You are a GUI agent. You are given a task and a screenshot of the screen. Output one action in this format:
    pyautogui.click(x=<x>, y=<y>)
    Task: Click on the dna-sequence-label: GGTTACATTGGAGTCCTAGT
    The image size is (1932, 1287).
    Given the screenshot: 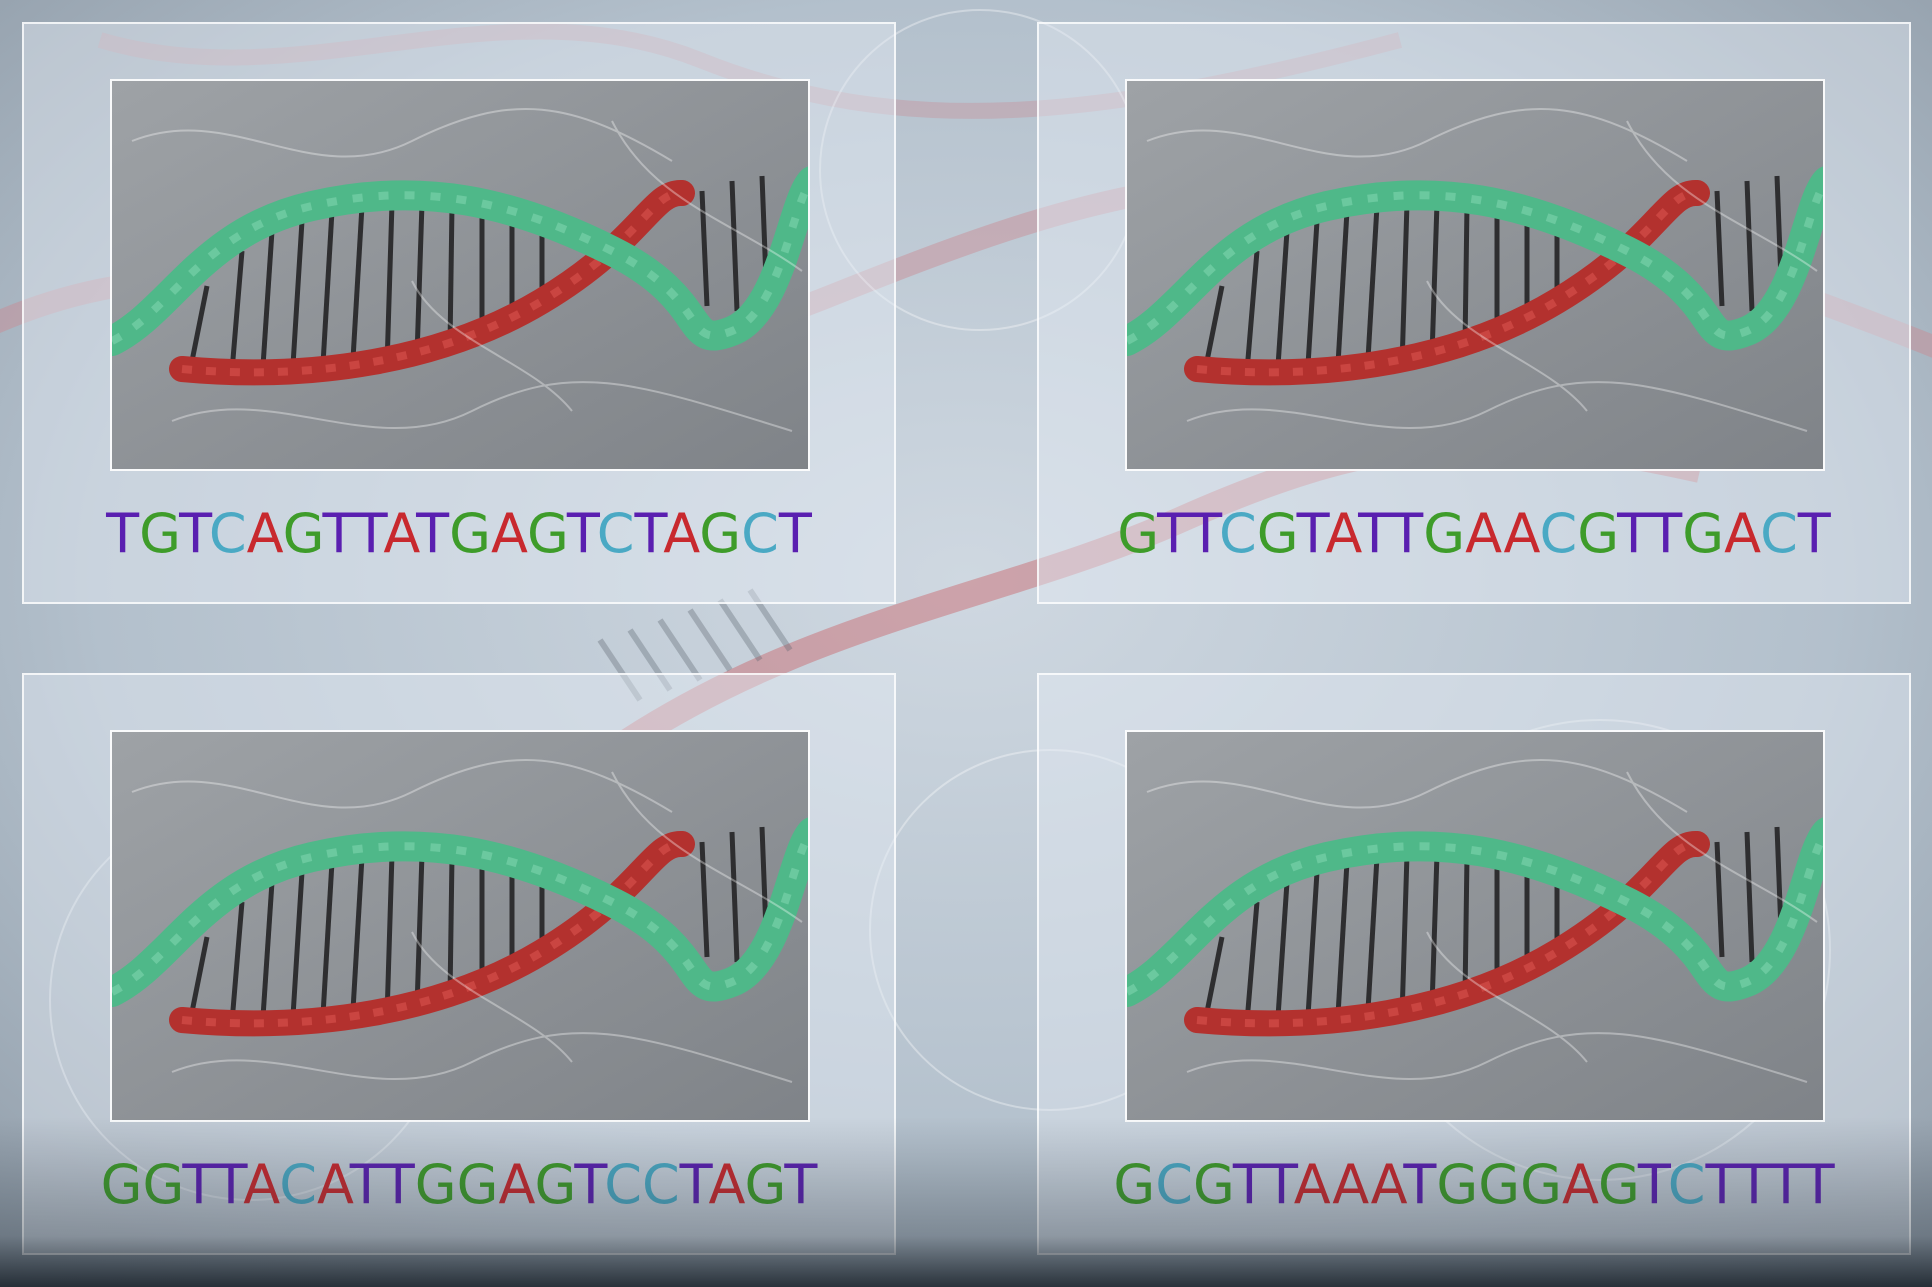 What is the action you would take?
    pyautogui.click(x=459, y=1184)
    